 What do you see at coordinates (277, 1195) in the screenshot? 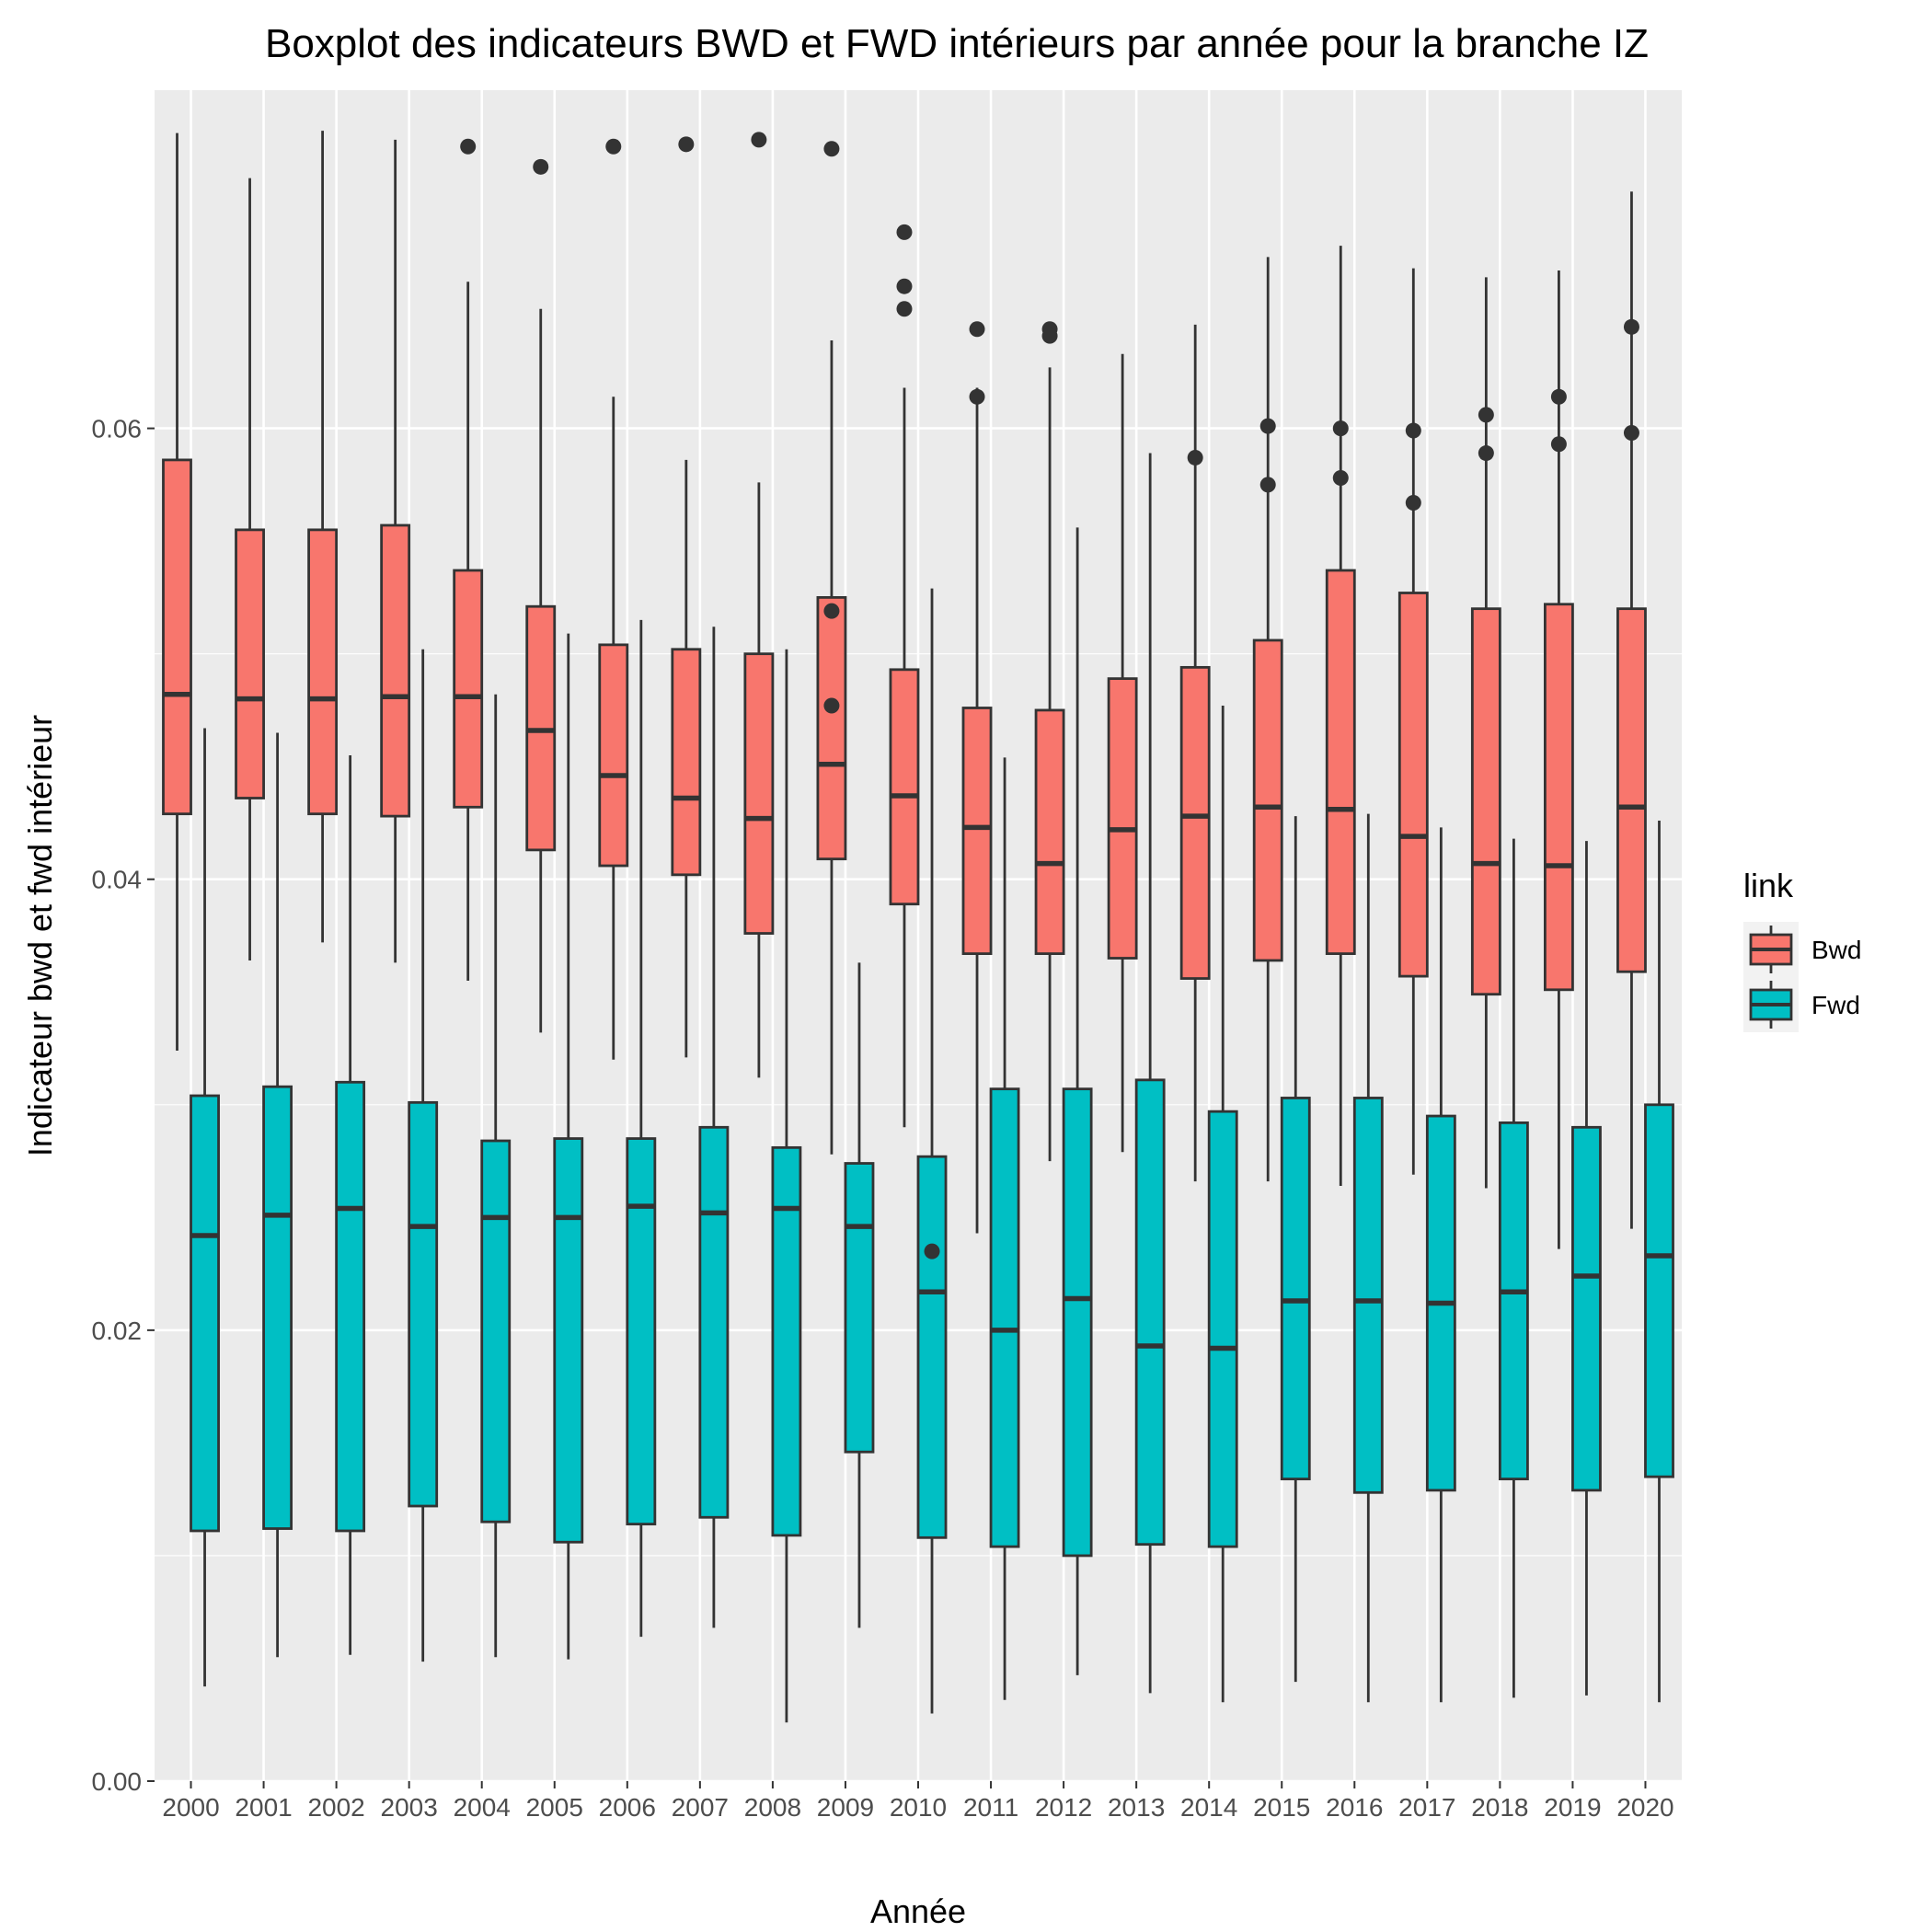
I see `fwd-box-2001` at bounding box center [277, 1195].